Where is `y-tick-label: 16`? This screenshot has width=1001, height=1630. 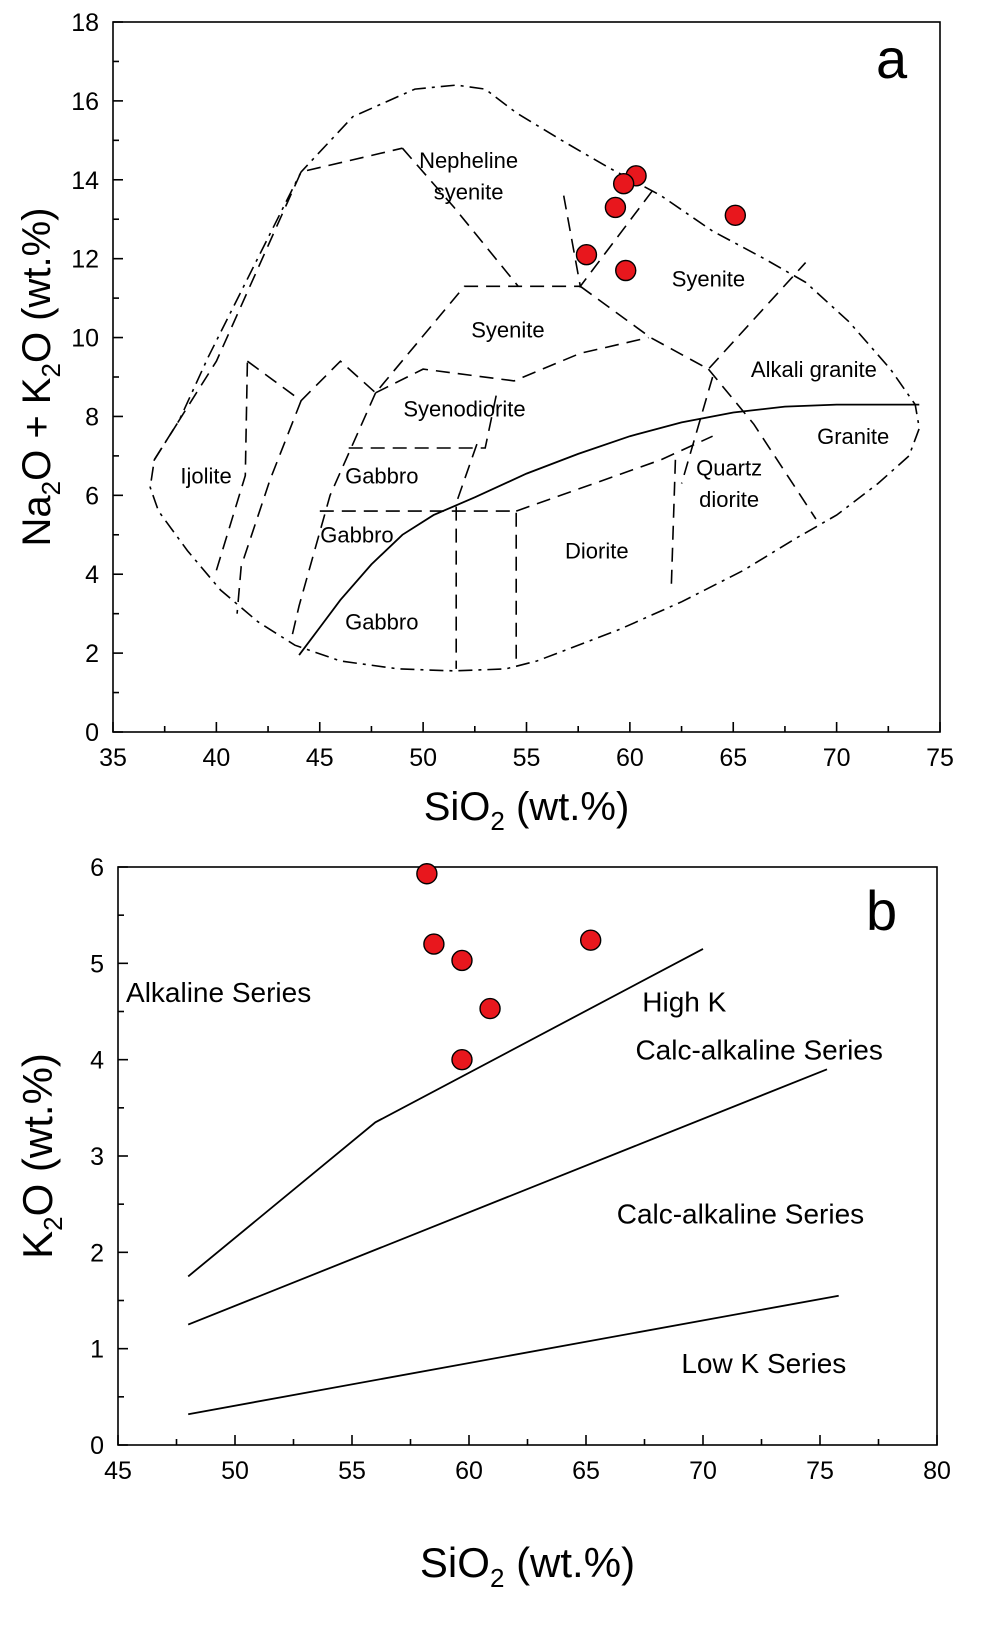
y-tick-label: 16 is located at coordinates (85, 102).